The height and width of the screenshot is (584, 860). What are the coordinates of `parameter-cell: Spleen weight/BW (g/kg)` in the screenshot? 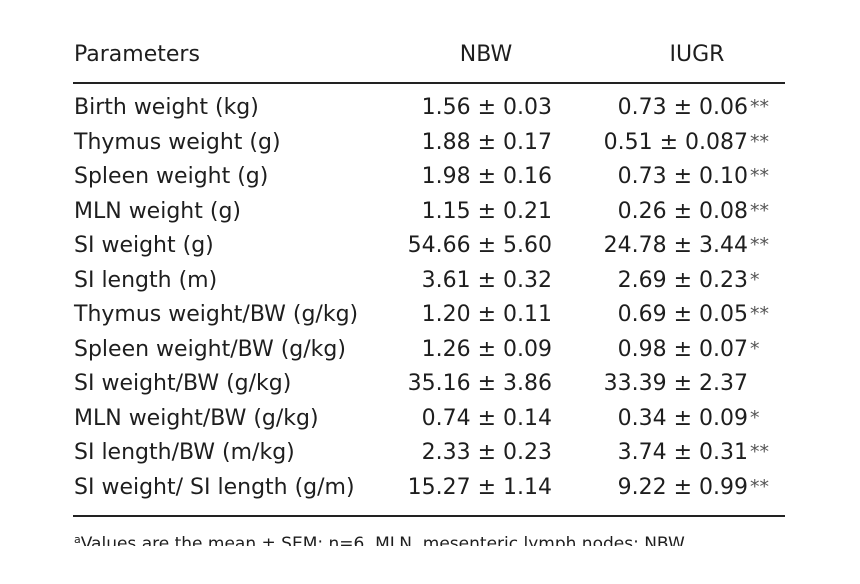 It's located at (210, 349).